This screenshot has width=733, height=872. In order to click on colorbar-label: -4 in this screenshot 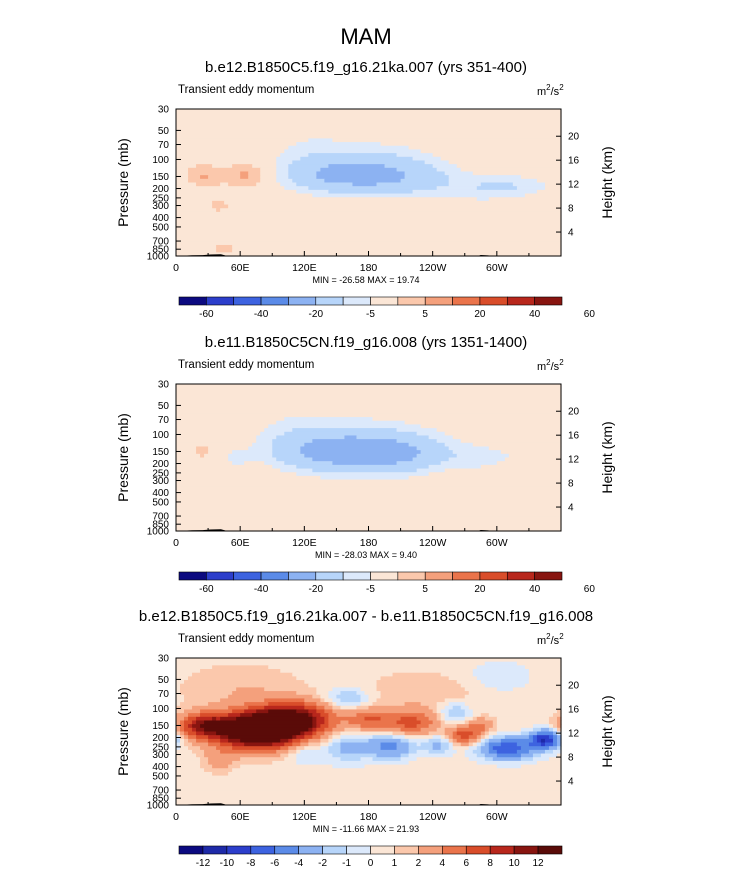, I will do `click(298, 863)`.